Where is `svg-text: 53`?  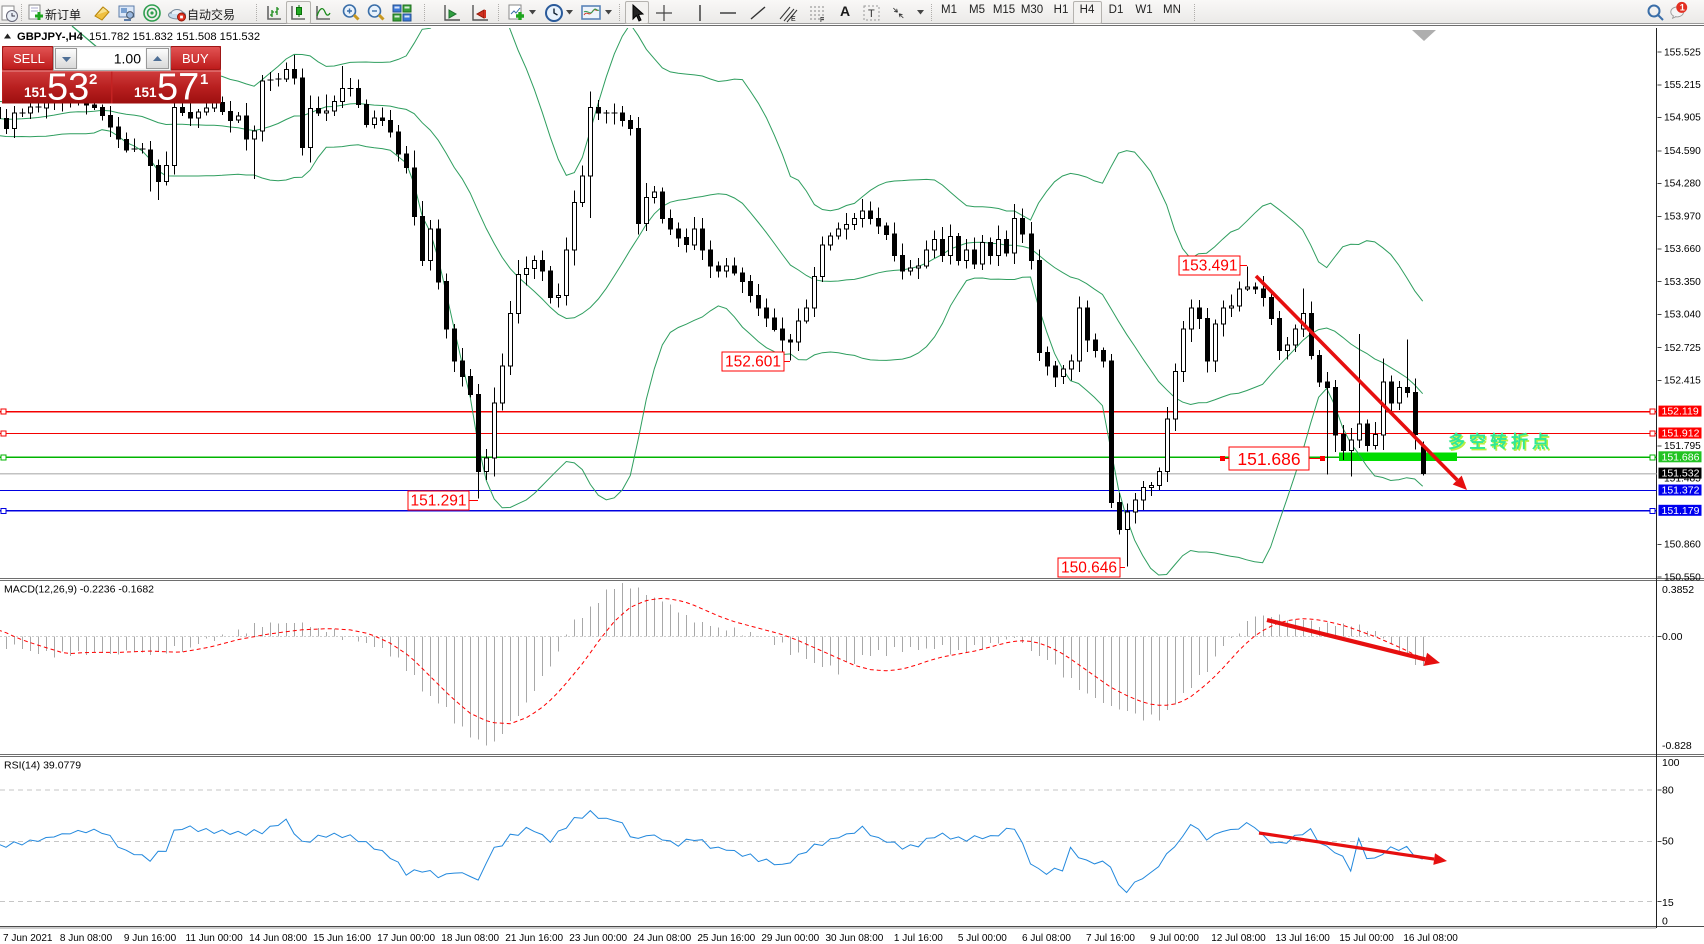
svg-text: 53 is located at coordinates (68, 88).